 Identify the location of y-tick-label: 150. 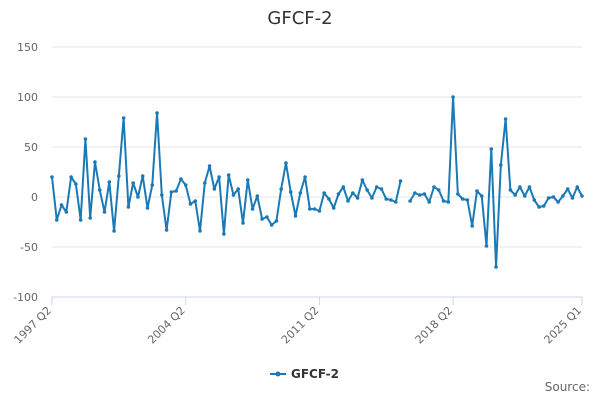
(27, 47).